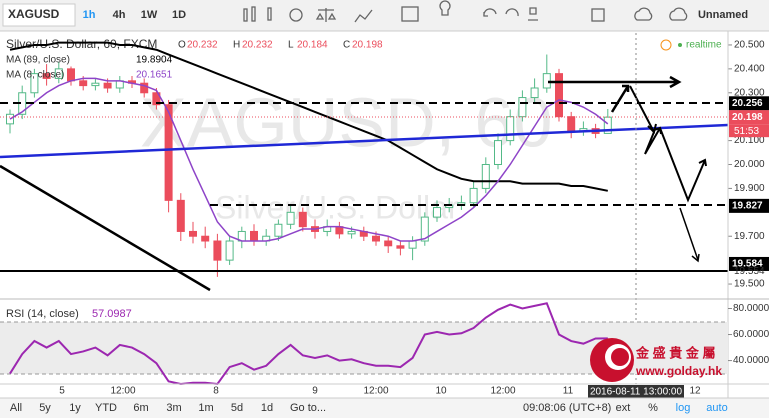 The height and width of the screenshot is (418, 769). Describe the element at coordinates (675, 352) in the screenshot. I see `logo-name: 金 盛 貴 金 屬` at that location.